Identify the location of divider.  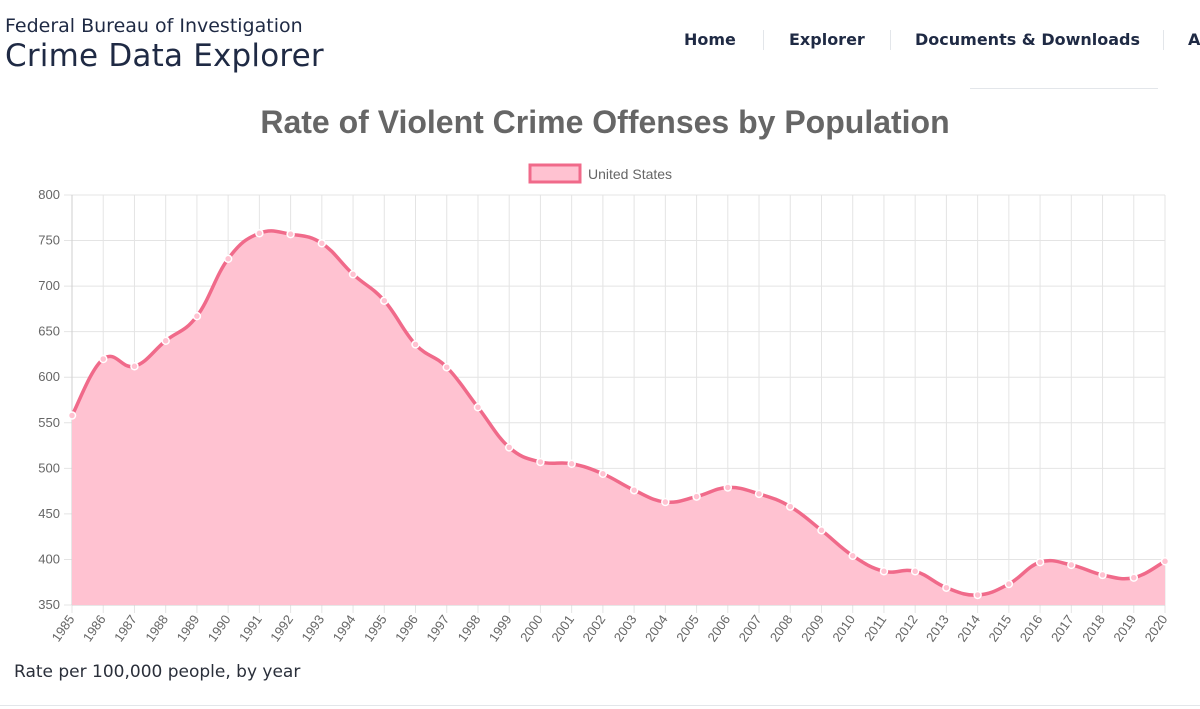
(600, 705).